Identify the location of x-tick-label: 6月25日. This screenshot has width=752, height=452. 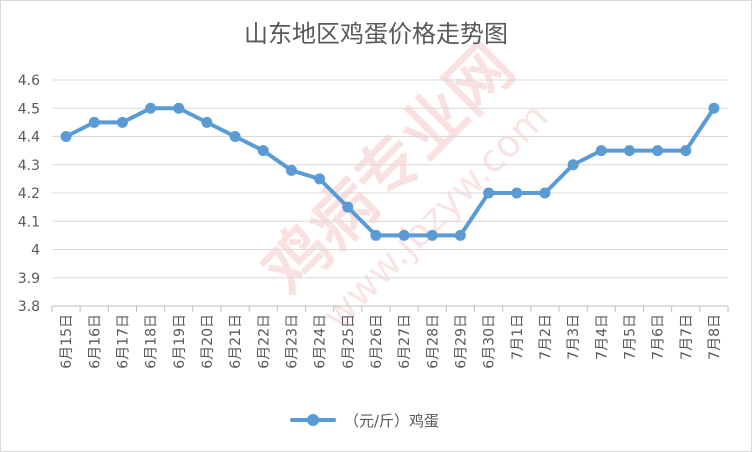
(349, 341).